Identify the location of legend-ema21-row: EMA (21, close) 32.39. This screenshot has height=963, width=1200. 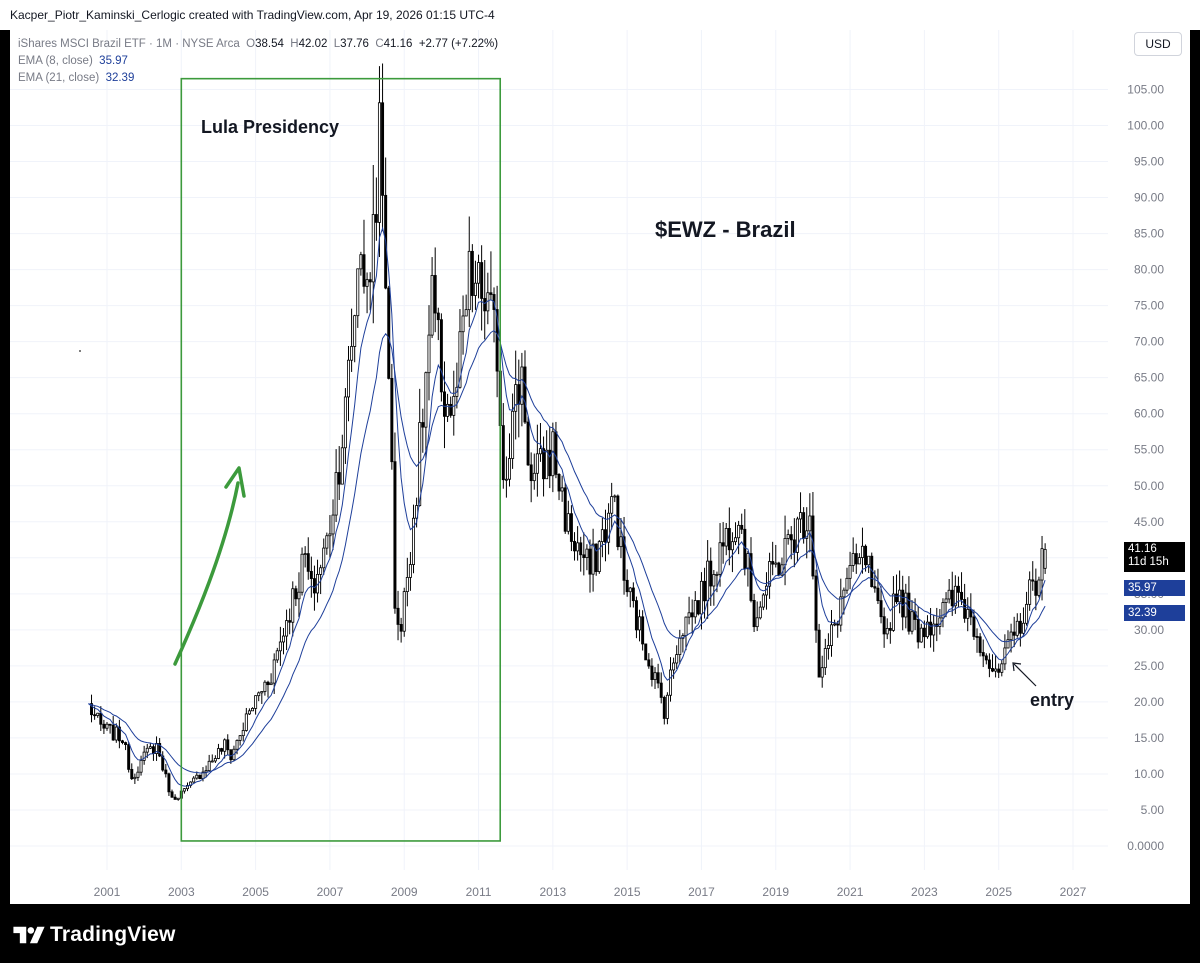
(258, 78).